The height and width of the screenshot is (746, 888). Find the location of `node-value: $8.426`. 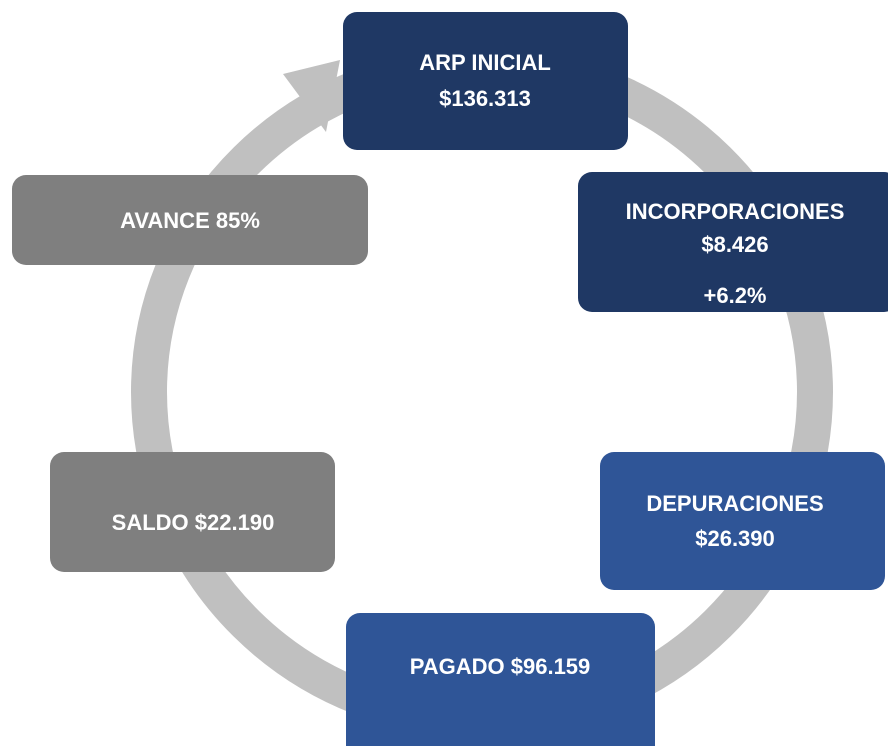

node-value: $8.426 is located at coordinates (734, 244).